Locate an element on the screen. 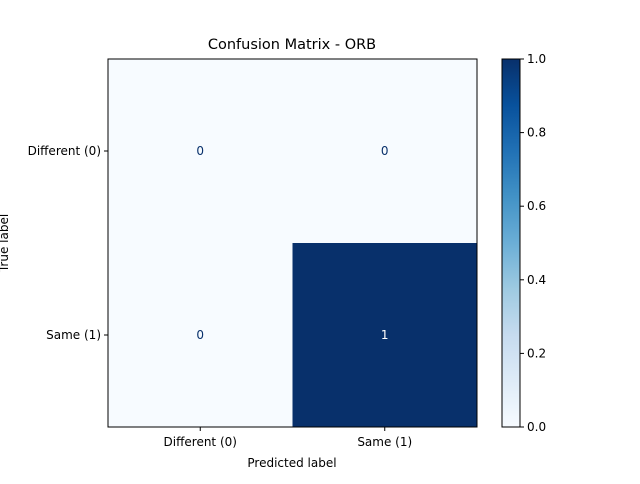  y-axis-label: True label is located at coordinates (5, 243).